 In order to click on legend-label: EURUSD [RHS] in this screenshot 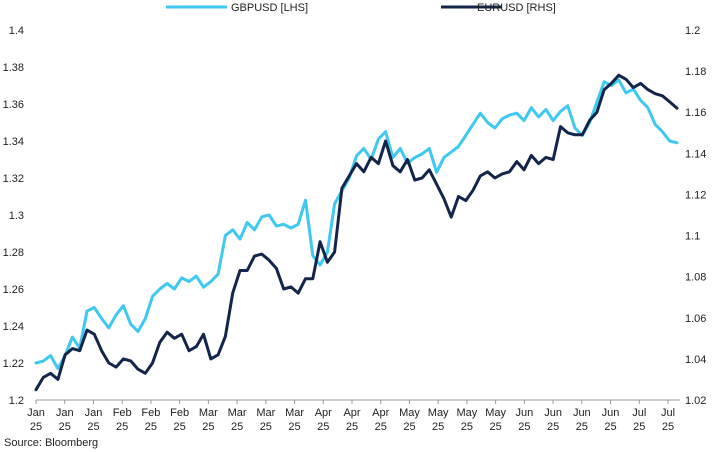, I will do `click(516, 8)`.